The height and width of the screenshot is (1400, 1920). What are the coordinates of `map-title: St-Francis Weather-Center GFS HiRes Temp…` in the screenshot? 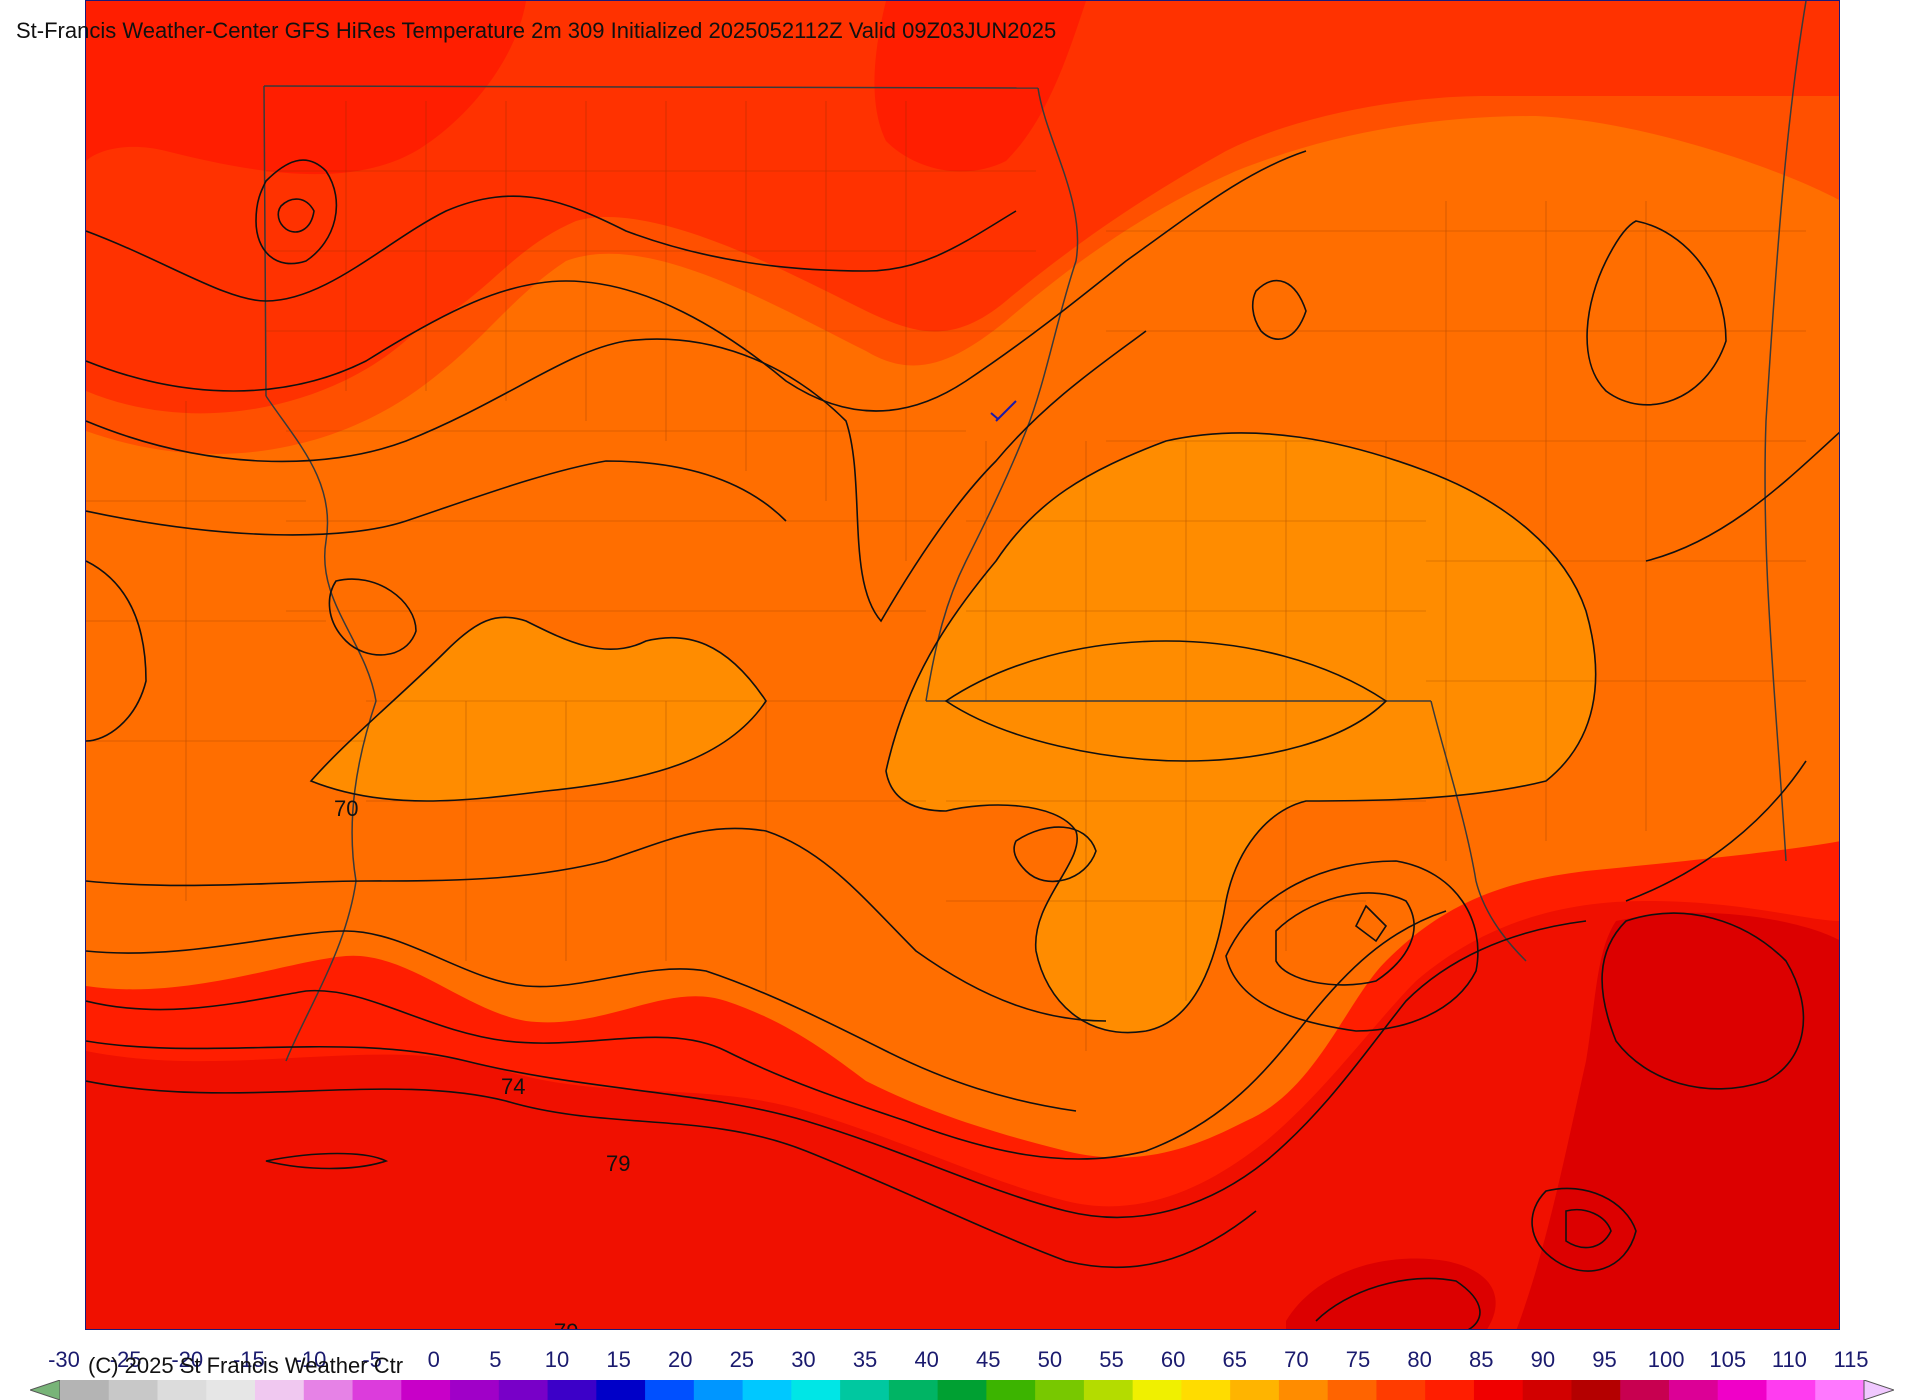 It's located at (536, 30).